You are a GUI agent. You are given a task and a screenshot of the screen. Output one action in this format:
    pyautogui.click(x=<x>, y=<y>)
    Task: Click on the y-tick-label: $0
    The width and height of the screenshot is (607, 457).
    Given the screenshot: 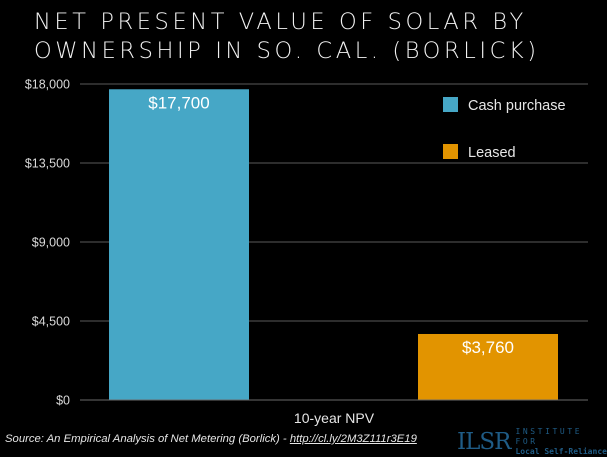 What is the action you would take?
    pyautogui.click(x=63, y=401)
    